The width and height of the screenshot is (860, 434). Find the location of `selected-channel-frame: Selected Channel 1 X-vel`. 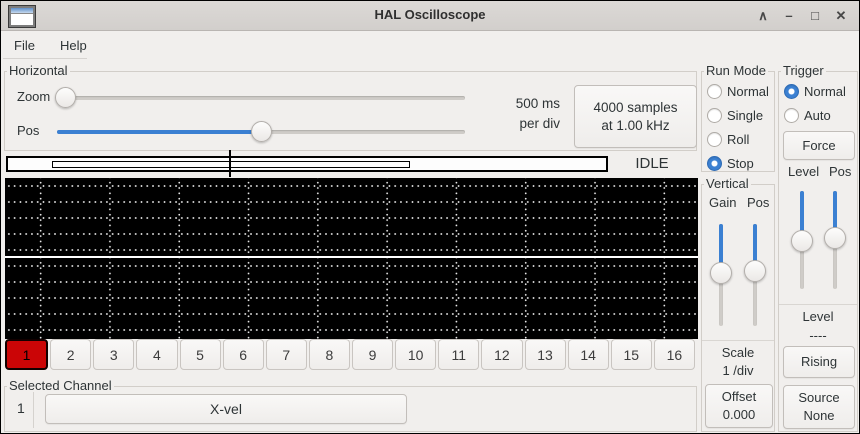

selected-channel-frame: Selected Channel 1 X-vel is located at coordinates (350, 405).